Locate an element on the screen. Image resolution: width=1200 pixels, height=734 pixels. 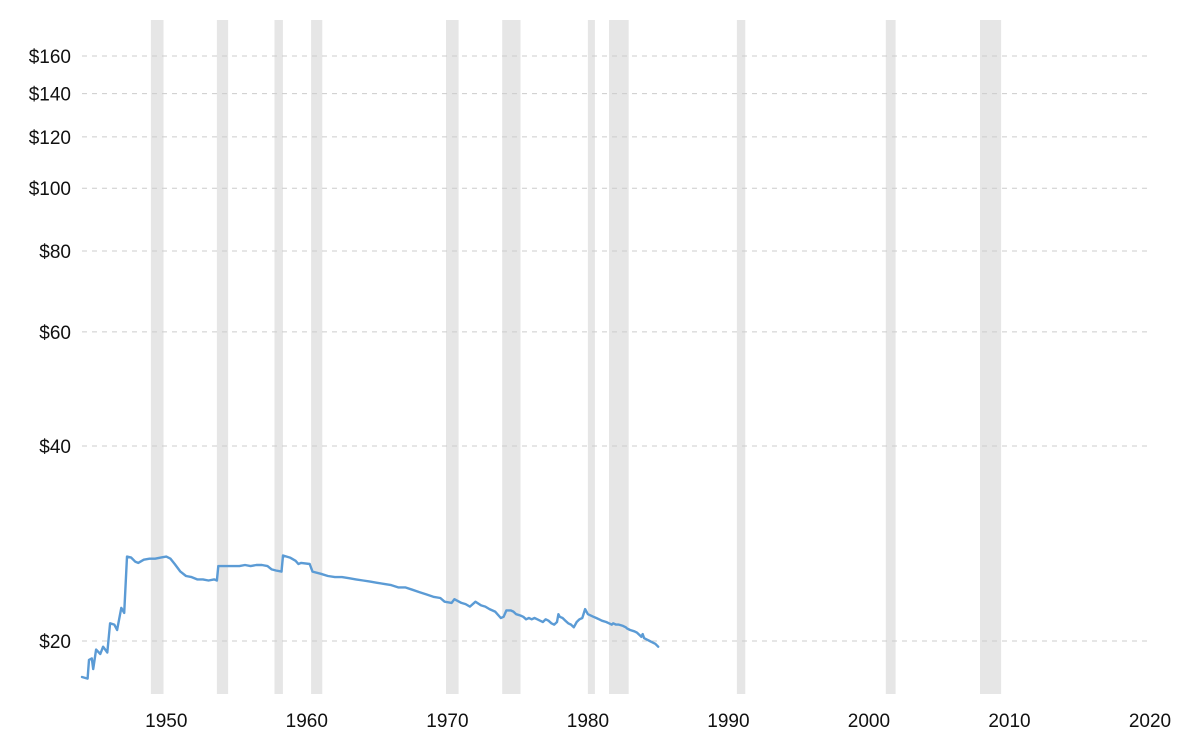
y-tick-label: $40 is located at coordinates (55, 447).